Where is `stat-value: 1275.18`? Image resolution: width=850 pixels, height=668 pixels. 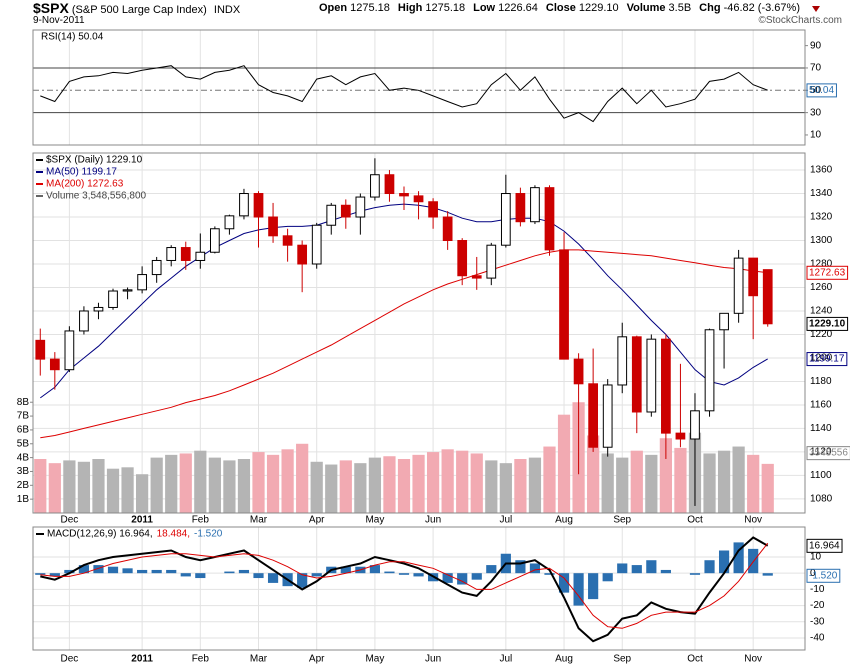 stat-value: 1275.18 is located at coordinates (445, 8).